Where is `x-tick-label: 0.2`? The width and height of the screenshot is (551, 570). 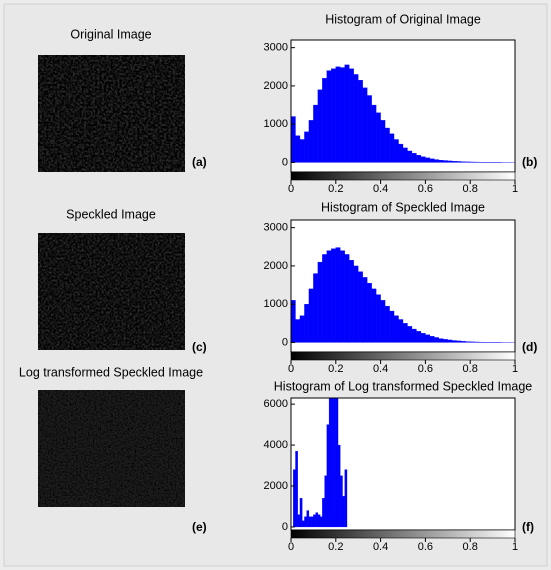
x-tick-label: 0.2 is located at coordinates (335, 547).